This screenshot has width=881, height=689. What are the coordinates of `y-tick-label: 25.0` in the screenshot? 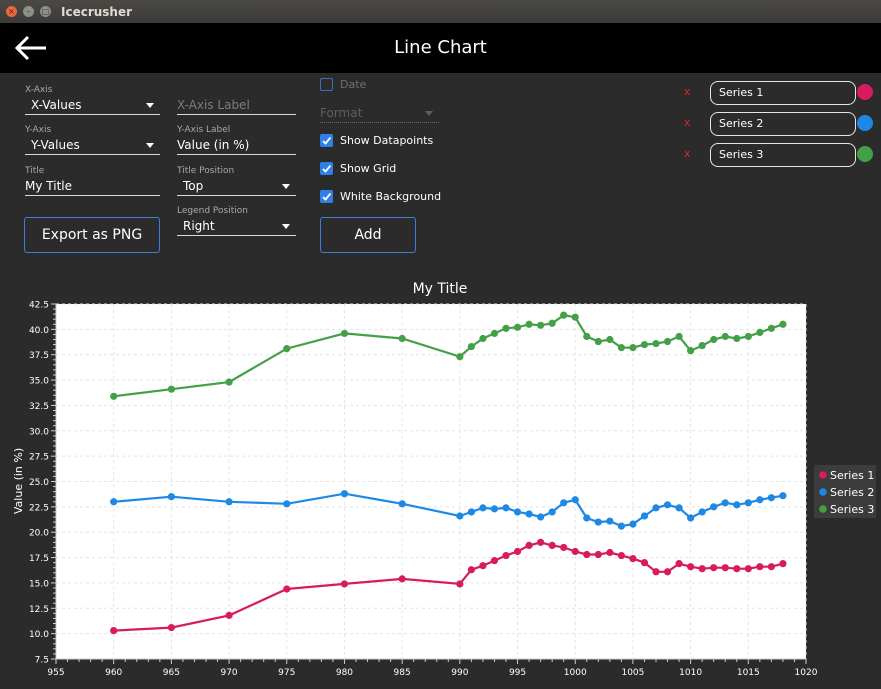 It's located at (39, 483).